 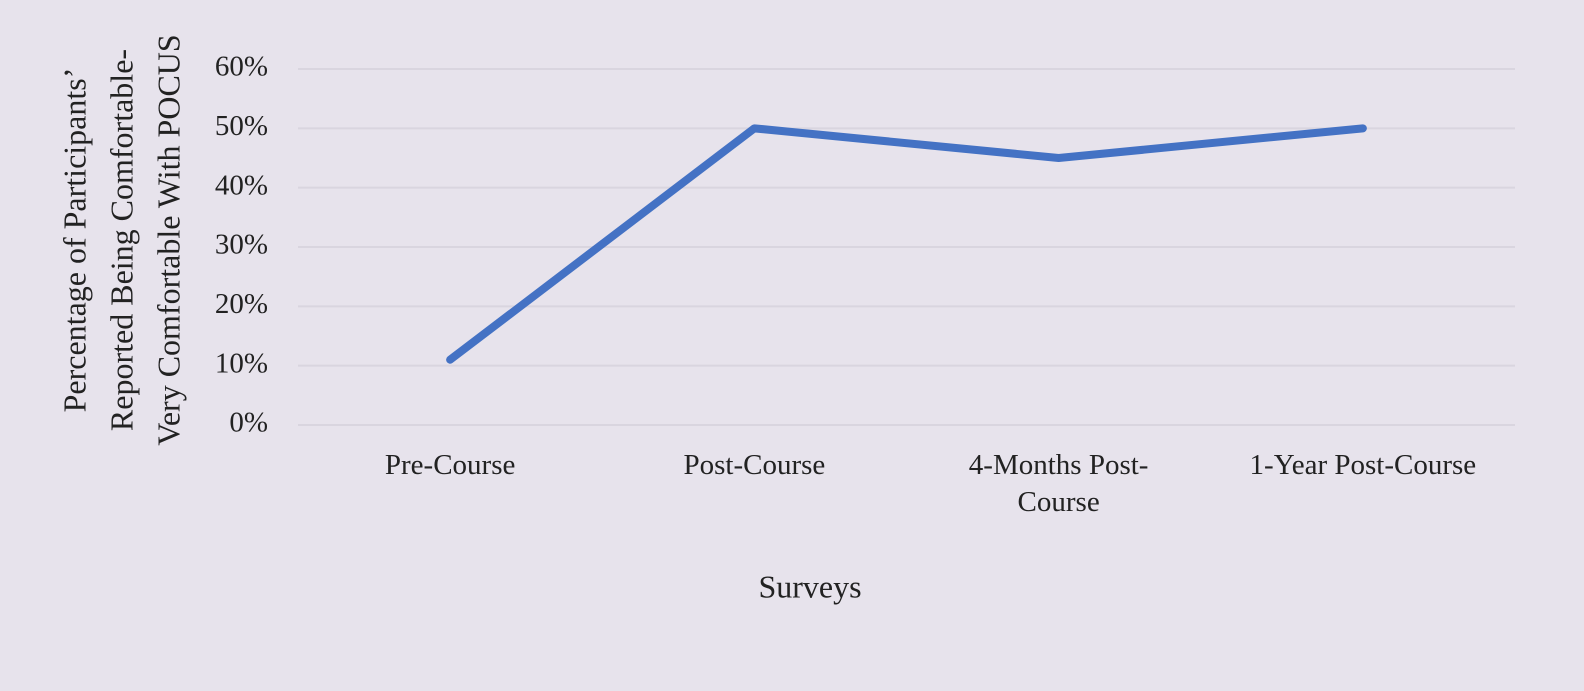 What do you see at coordinates (248, 423) in the screenshot?
I see `y-tick-label: 0%` at bounding box center [248, 423].